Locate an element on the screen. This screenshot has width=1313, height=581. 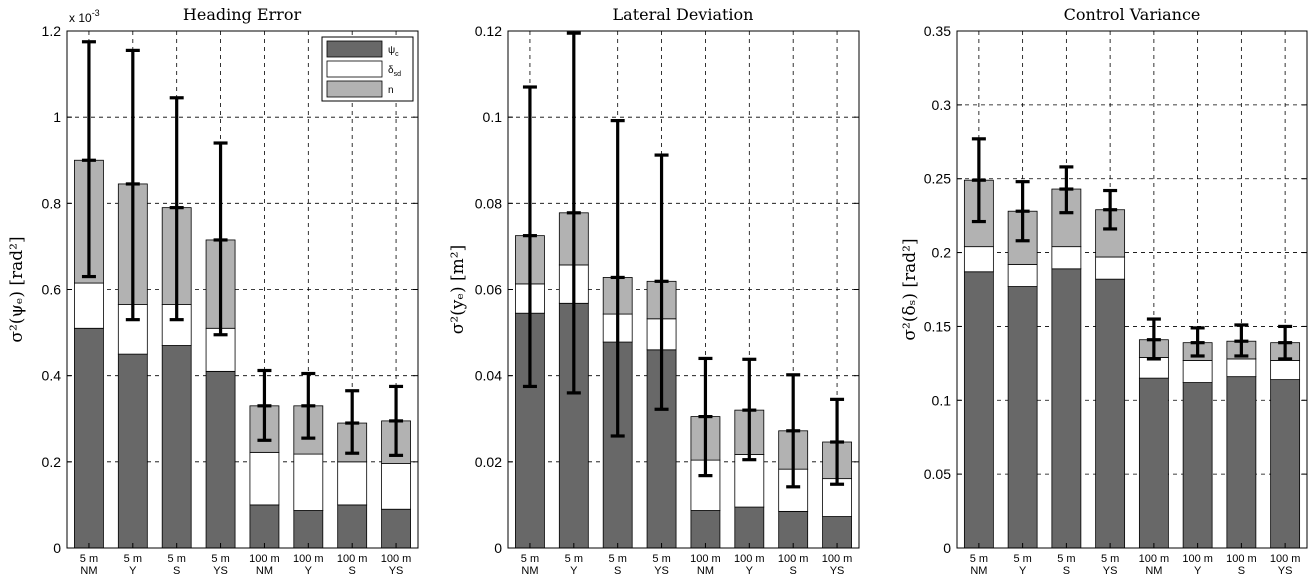
y-tick-label: 0.12 is located at coordinates (488, 31).